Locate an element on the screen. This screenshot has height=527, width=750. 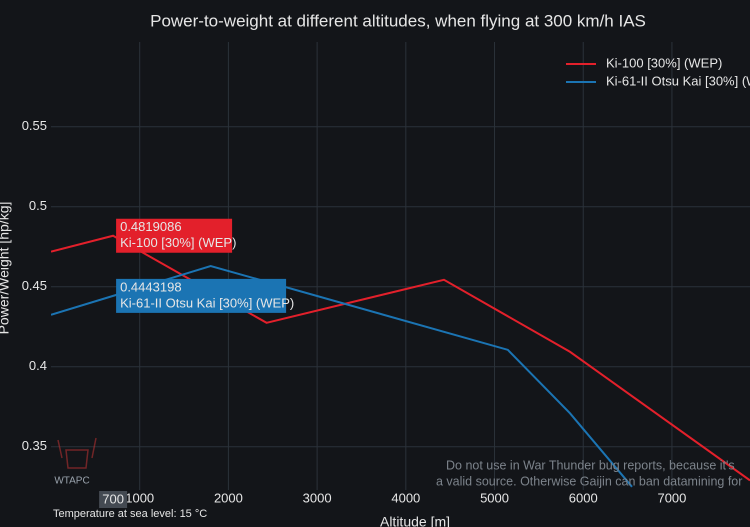
logo: WTAPC is located at coordinates (75, 462).